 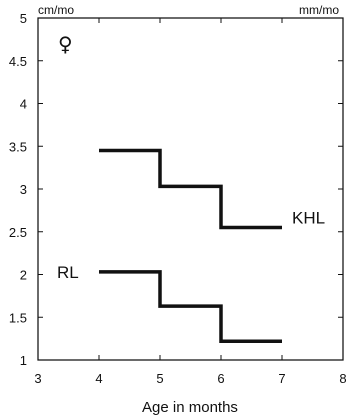 What do you see at coordinates (23, 104) in the screenshot?
I see `y-tick-label: 4` at bounding box center [23, 104].